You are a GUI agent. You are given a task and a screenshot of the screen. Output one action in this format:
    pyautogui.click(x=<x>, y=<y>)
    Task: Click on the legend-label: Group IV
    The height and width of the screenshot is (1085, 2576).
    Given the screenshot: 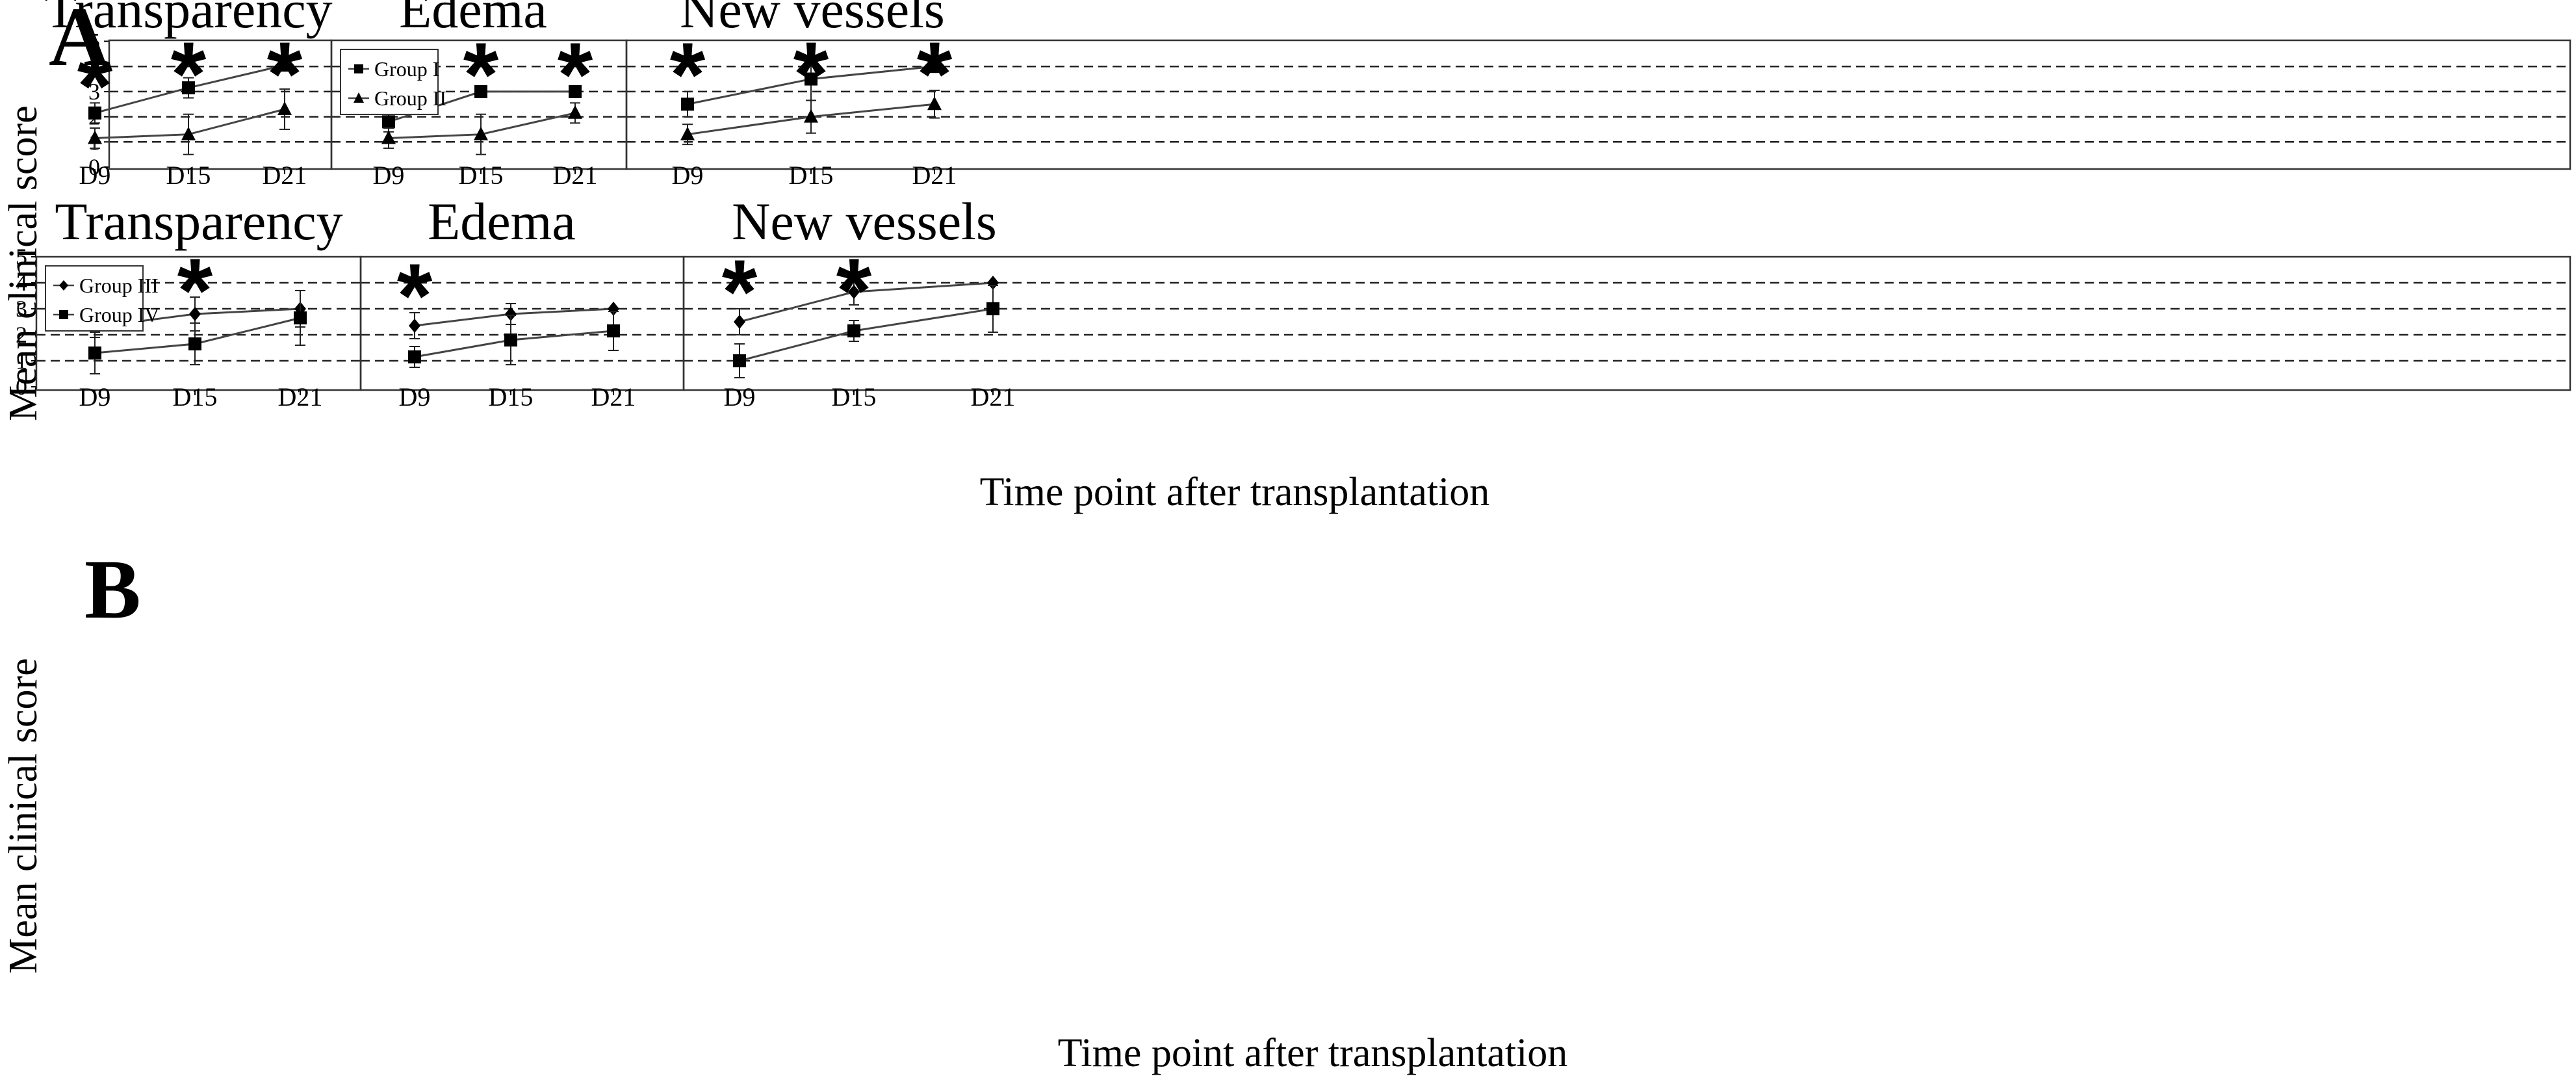 What is the action you would take?
    pyautogui.click(x=119, y=314)
    